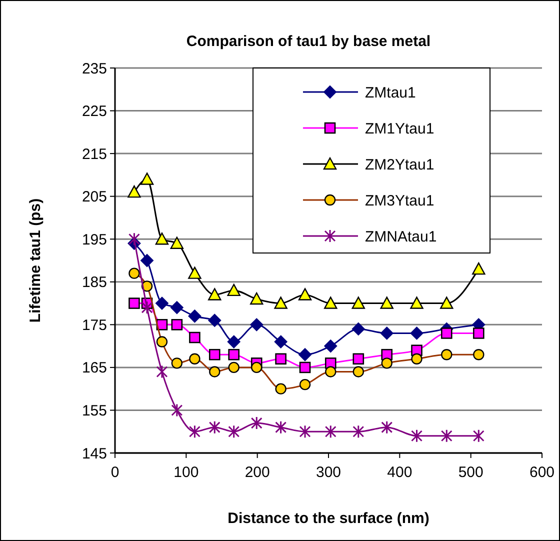  What do you see at coordinates (329, 472) in the screenshot?
I see `x-tick-label: 300` at bounding box center [329, 472].